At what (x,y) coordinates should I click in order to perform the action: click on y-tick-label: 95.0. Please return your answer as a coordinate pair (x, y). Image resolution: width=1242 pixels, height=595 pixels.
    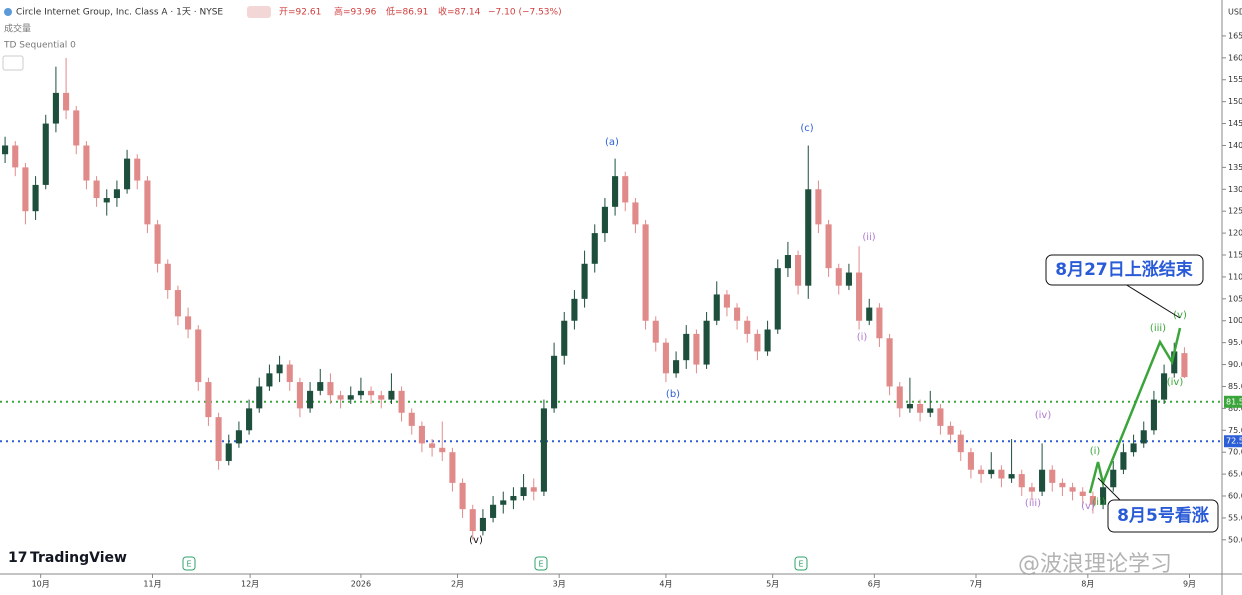
    Looking at the image, I should click on (1235, 342).